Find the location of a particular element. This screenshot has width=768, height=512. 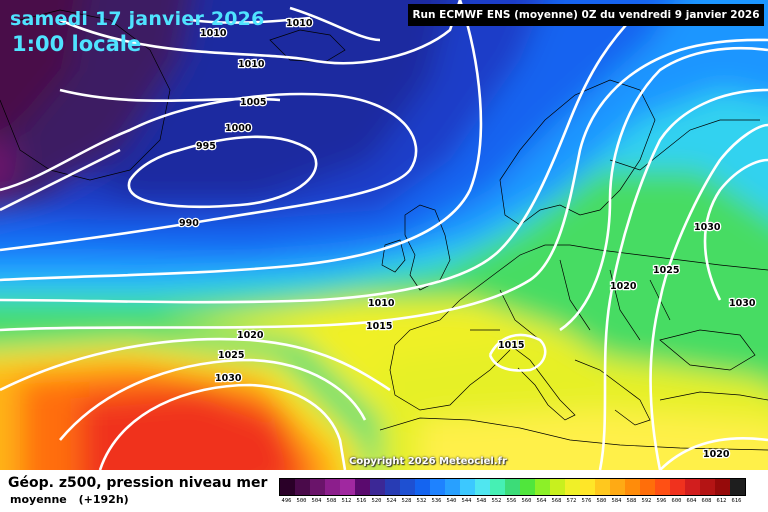

isobar-1010-b is located at coordinates (335, 24).